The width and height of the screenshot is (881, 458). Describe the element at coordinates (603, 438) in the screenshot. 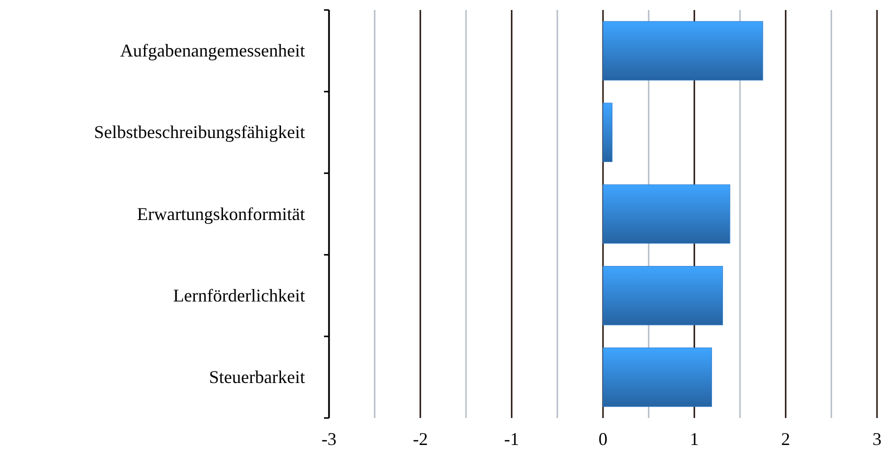

I see `x-tick-label: 0` at that location.